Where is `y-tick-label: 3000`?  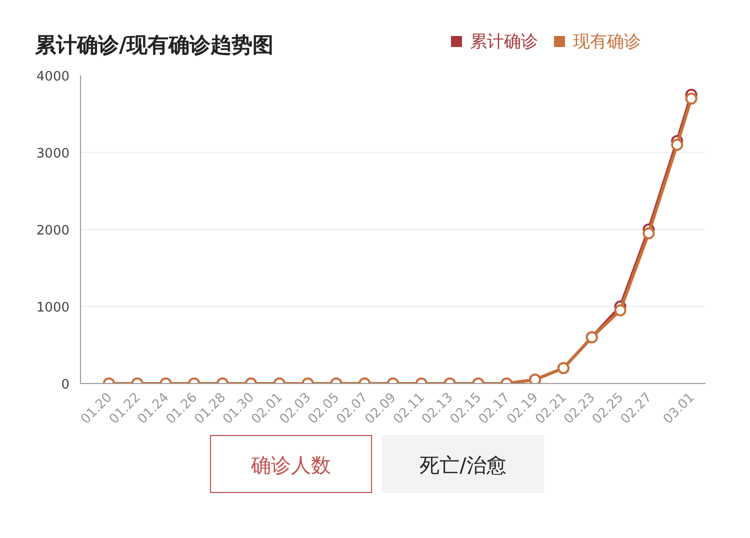 y-tick-label: 3000 is located at coordinates (53, 154).